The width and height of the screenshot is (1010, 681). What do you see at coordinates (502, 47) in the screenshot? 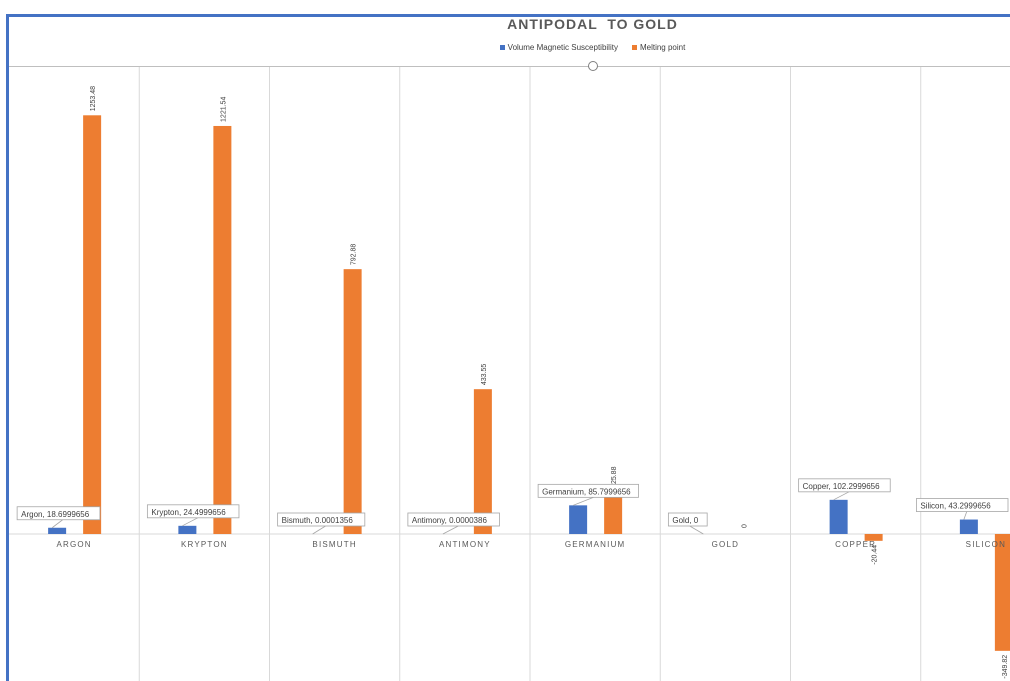
I see `legend-swatch-susceptibility` at bounding box center [502, 47].